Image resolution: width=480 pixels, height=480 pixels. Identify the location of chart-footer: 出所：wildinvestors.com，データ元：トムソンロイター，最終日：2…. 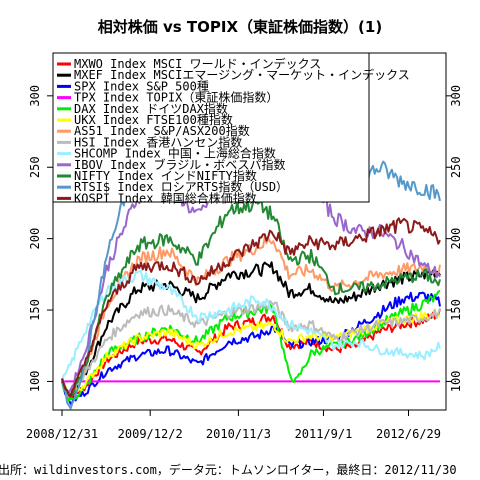
(228, 469).